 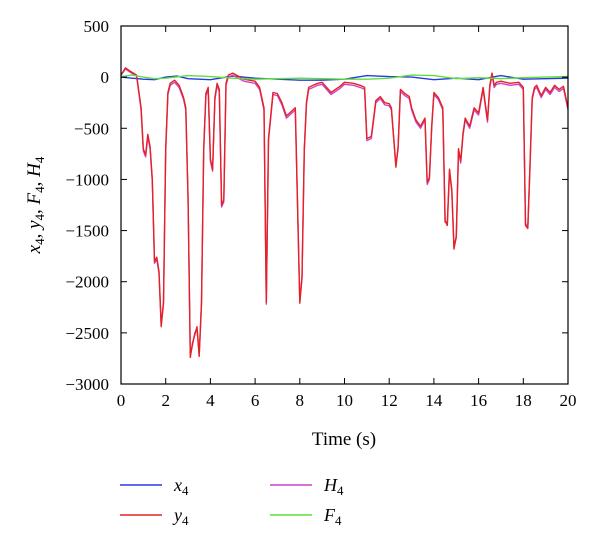 What do you see at coordinates (333, 486) in the screenshot?
I see `legend-label-H4: H4` at bounding box center [333, 486].